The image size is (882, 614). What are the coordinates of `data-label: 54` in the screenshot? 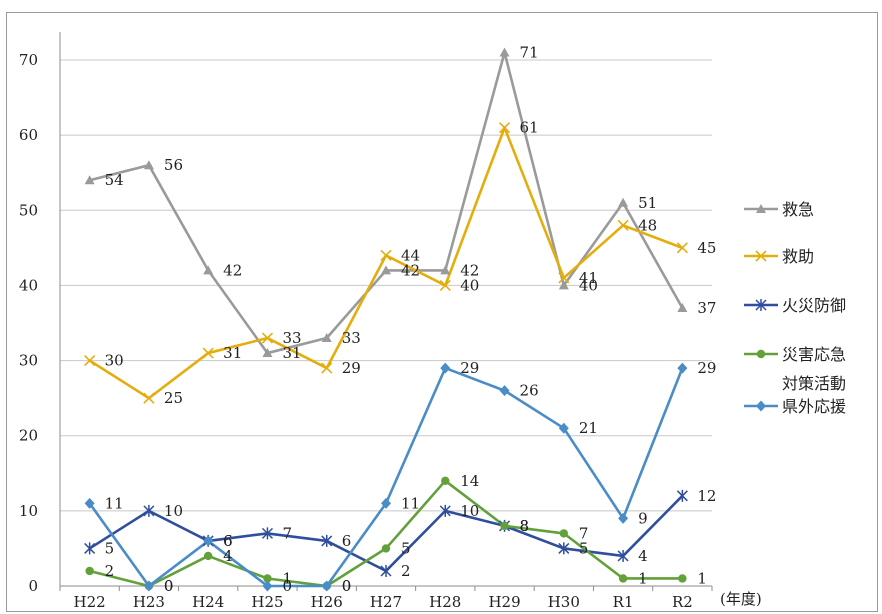 It's located at (114, 180).